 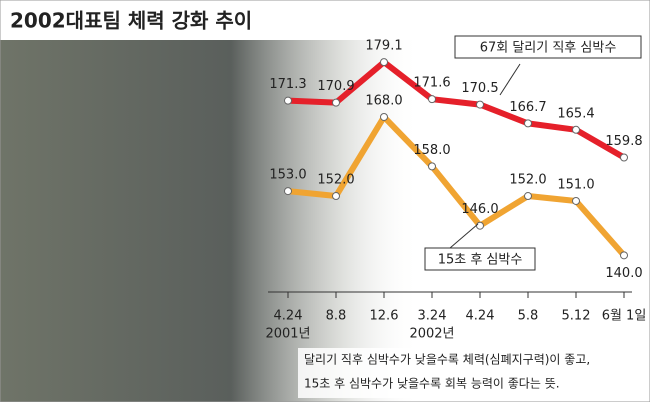 What do you see at coordinates (287, 84) in the screenshot?
I see `value-label: 171.3` at bounding box center [287, 84].